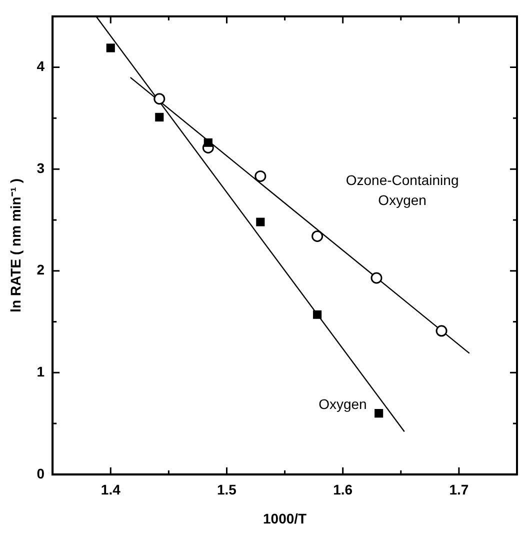  Describe the element at coordinates (15, 245) in the screenshot. I see `y-axis-title: ln RATE ( nm min⁻¹ )` at that location.